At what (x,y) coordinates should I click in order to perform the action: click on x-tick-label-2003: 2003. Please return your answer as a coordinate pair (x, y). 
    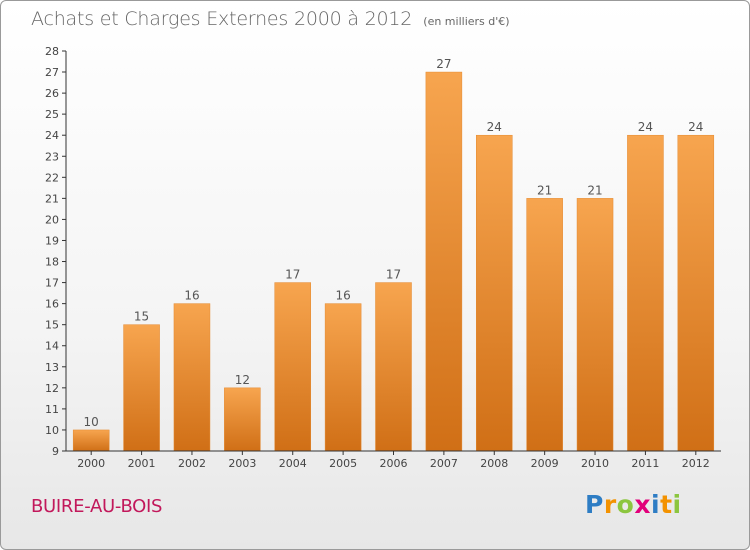
    Looking at the image, I should click on (242, 463).